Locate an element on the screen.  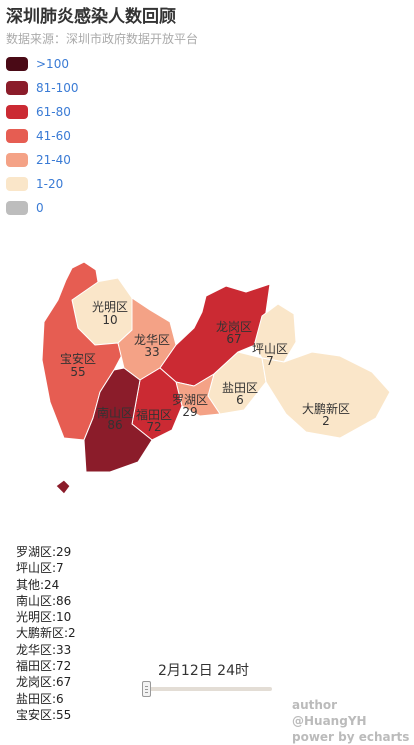
timeline-slider: 2月12日 24时 is located at coordinates (207, 685).